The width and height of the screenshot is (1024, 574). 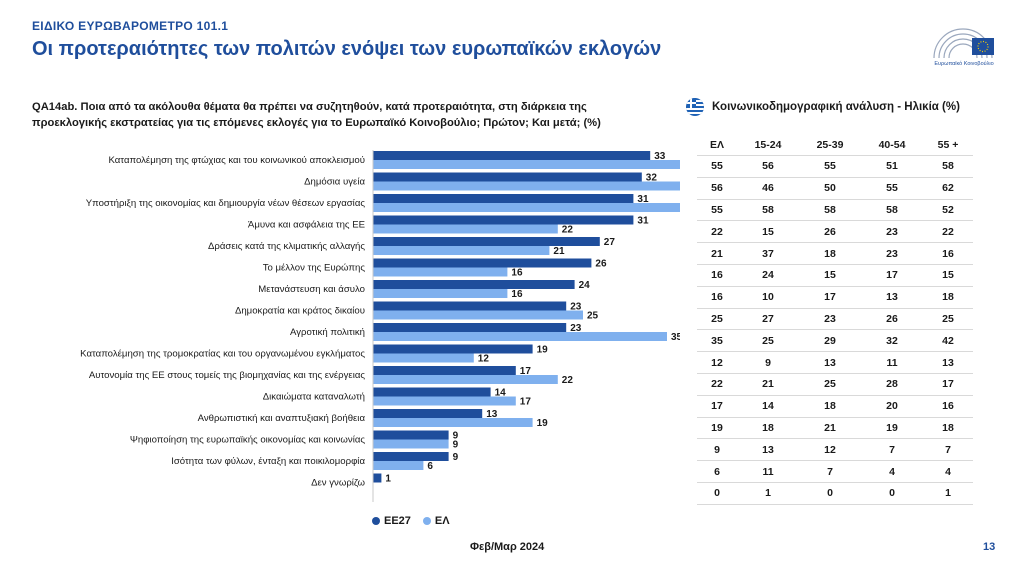 What do you see at coordinates (660, 156) in the screenshot?
I see `data-label-eu27: 33` at bounding box center [660, 156].